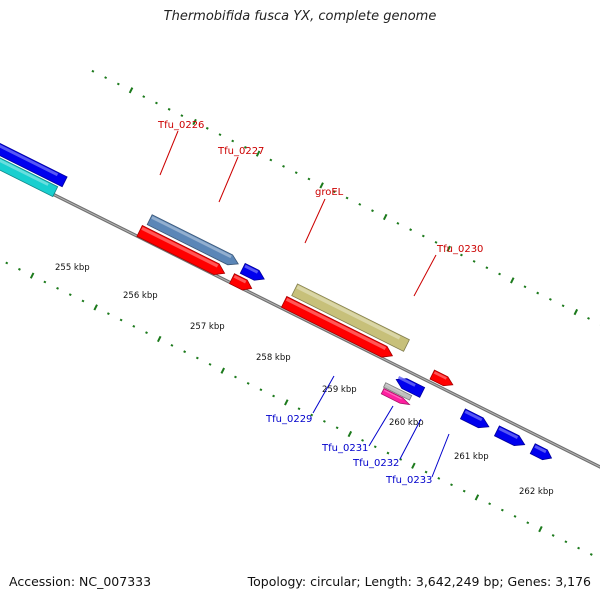 The width and height of the screenshot is (600, 600). I want to click on feature-red-groel, so click(337, 326).